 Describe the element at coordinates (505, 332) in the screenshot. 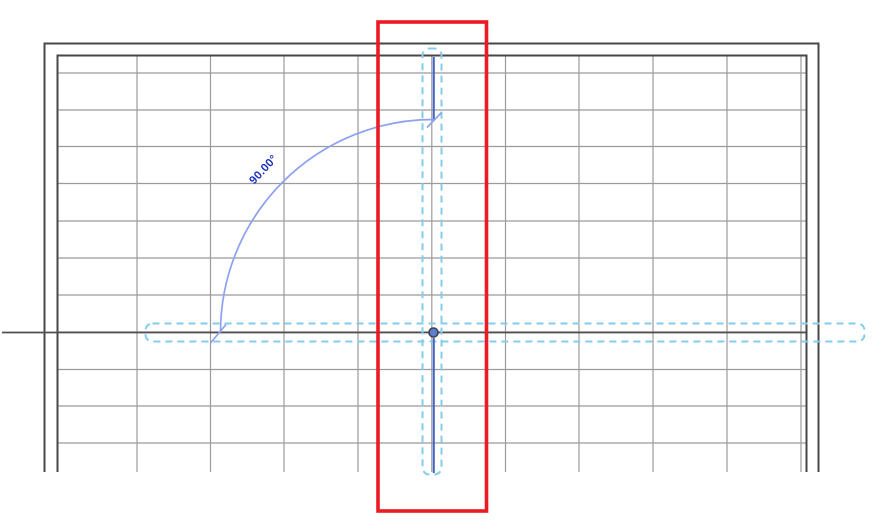

I see `selection-highlight-horizontal` at that location.